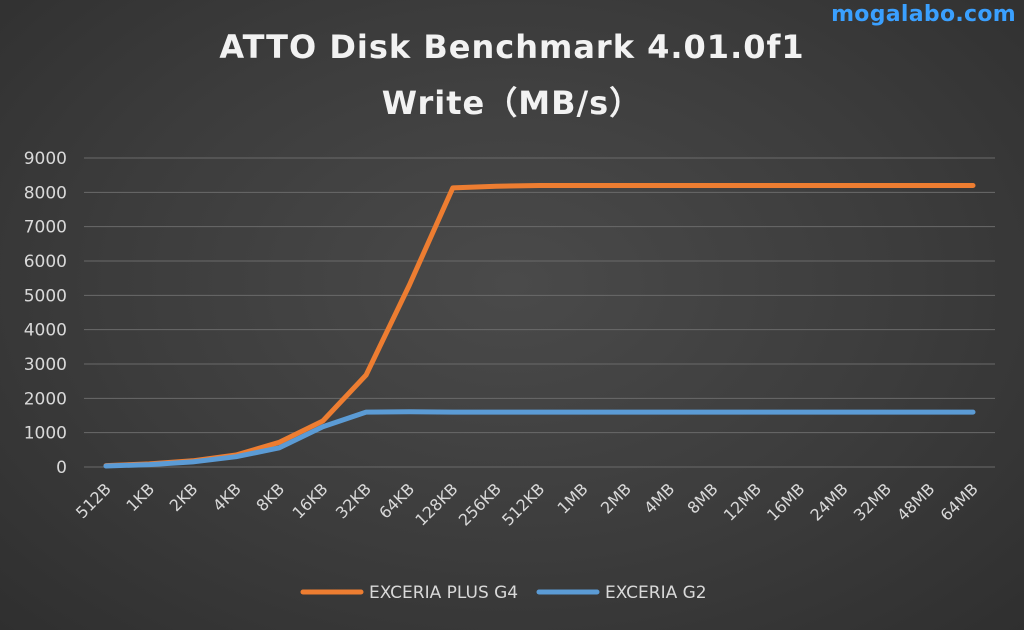 This screenshot has height=630, width=1024. I want to click on x-tick-label: 16KB, so click(310, 500).